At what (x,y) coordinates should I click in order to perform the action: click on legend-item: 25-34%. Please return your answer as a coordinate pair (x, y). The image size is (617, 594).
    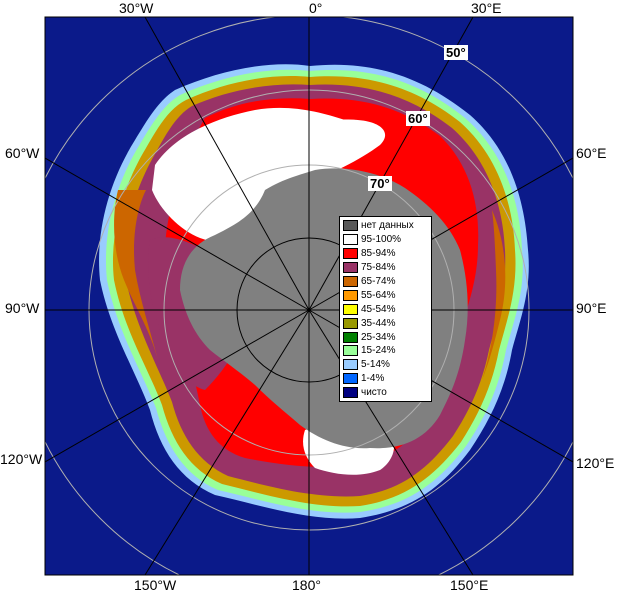
    Looking at the image, I should click on (385, 337).